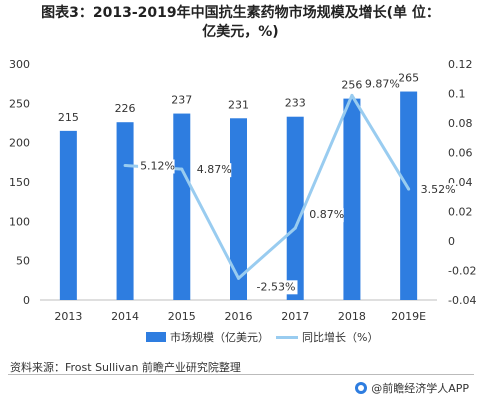 The image size is (481, 402). I want to click on brand-credit: @前瞻经济学人APP, so click(412, 388).